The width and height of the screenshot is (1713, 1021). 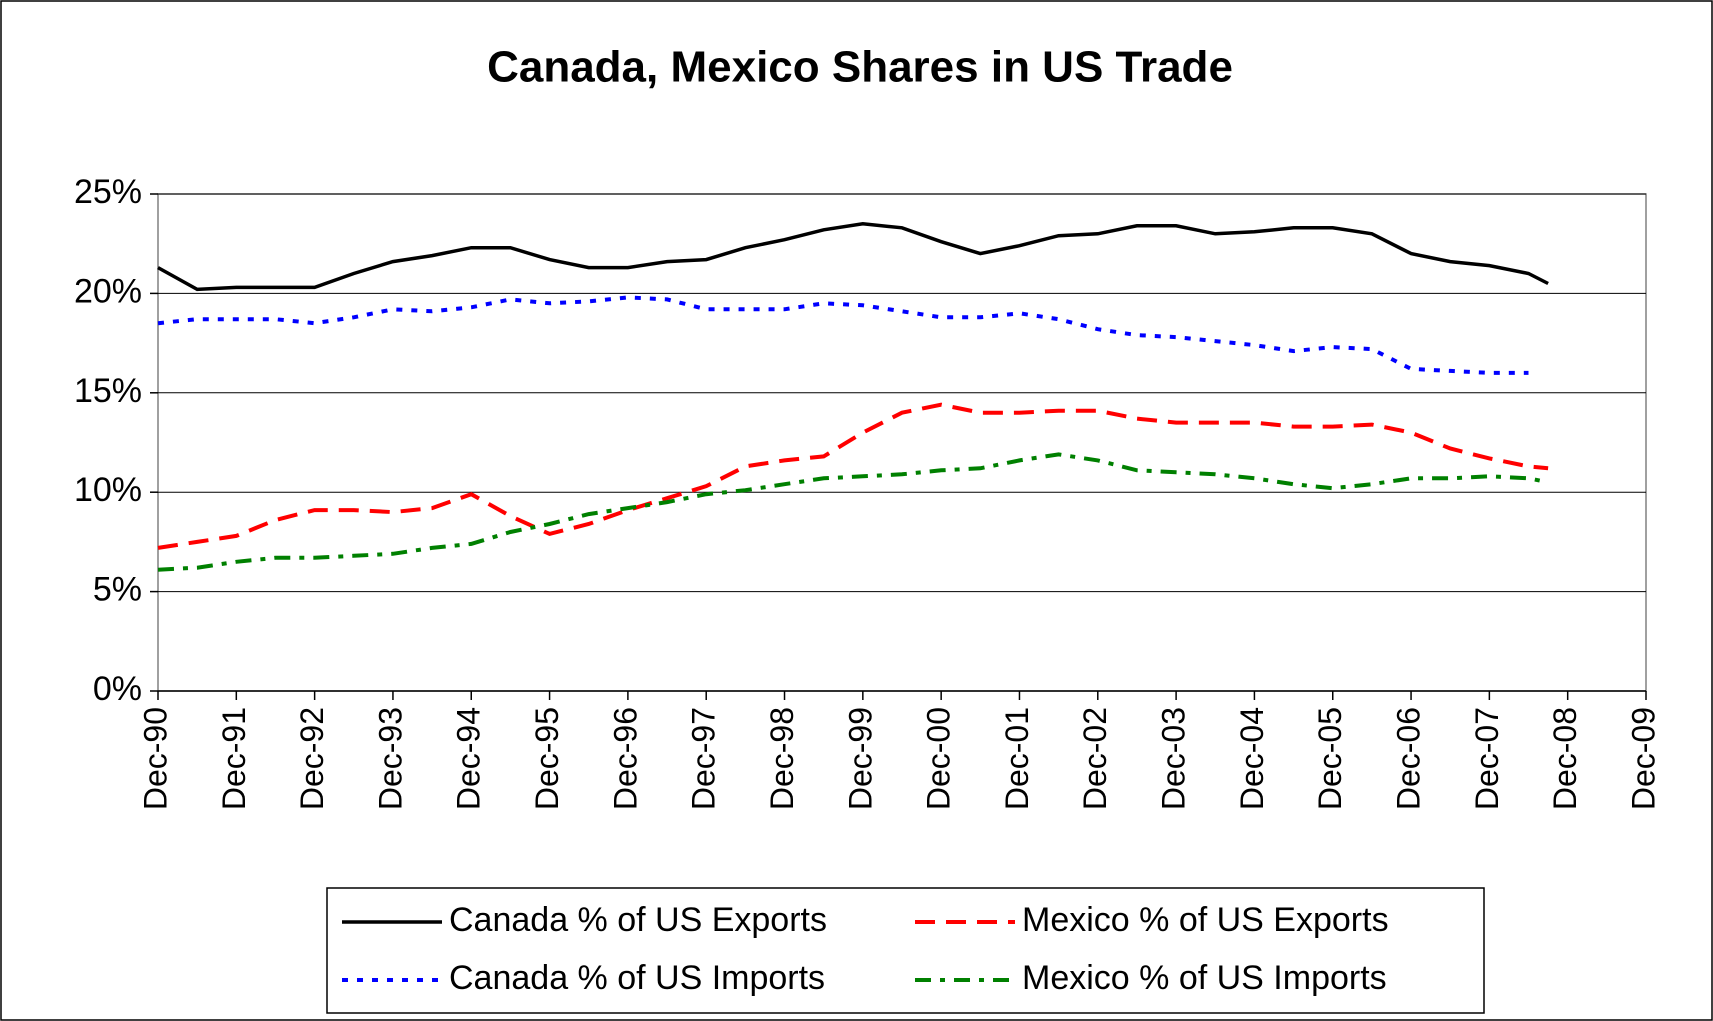 What do you see at coordinates (638, 920) in the screenshot?
I see `legend-label: Canada % of US Exports` at bounding box center [638, 920].